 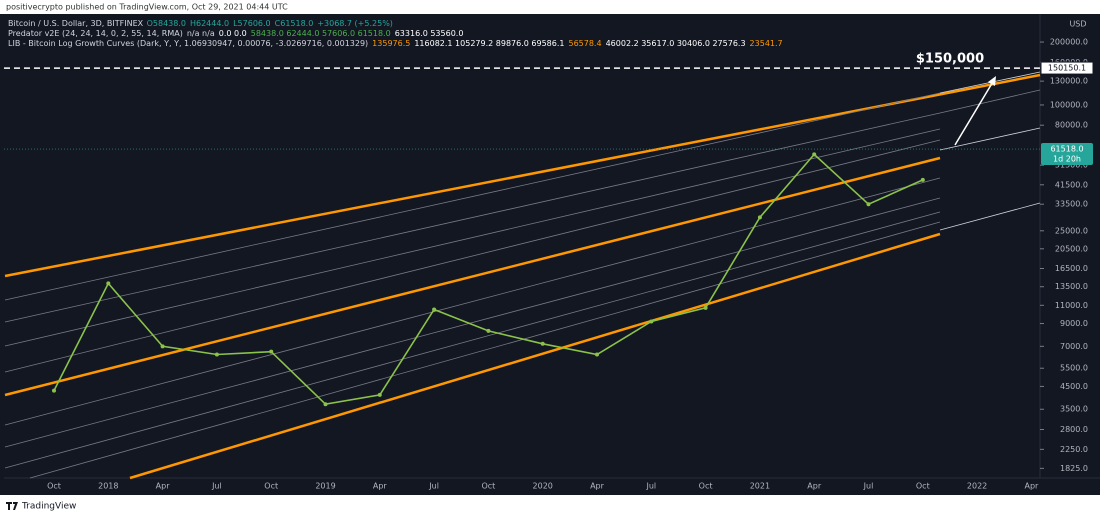 What do you see at coordinates (321, 33) in the screenshot?
I see `legend-text: 58438.0 62444.0 57606.0 61518.0` at bounding box center [321, 33].